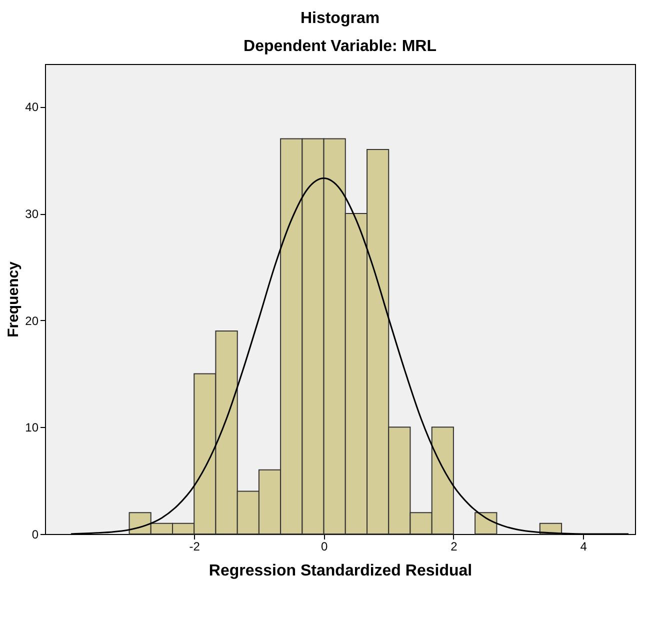 The height and width of the screenshot is (621, 664). Describe the element at coordinates (324, 547) in the screenshot. I see `x-tick-label: 0` at that location.